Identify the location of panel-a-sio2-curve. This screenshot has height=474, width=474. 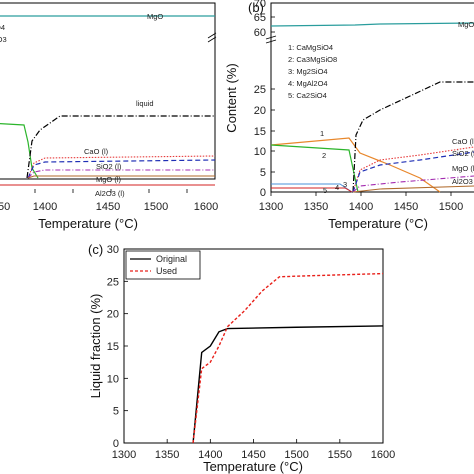
(121, 169).